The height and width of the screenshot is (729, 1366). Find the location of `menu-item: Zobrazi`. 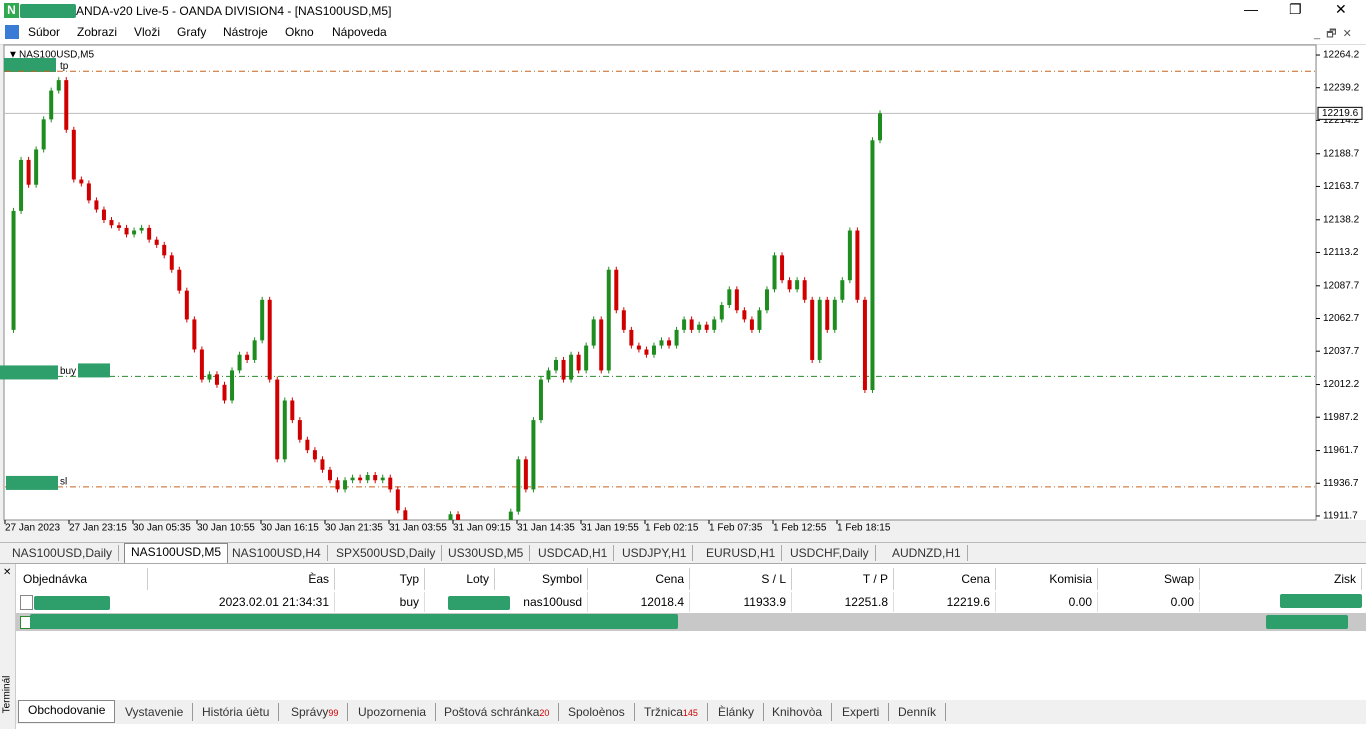

menu-item: Zobrazi is located at coordinates (97, 32).